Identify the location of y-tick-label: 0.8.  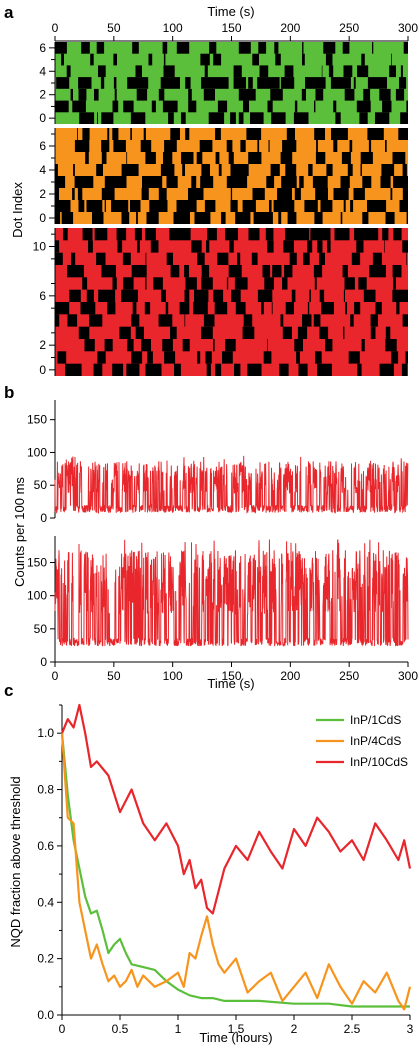
(45, 790).